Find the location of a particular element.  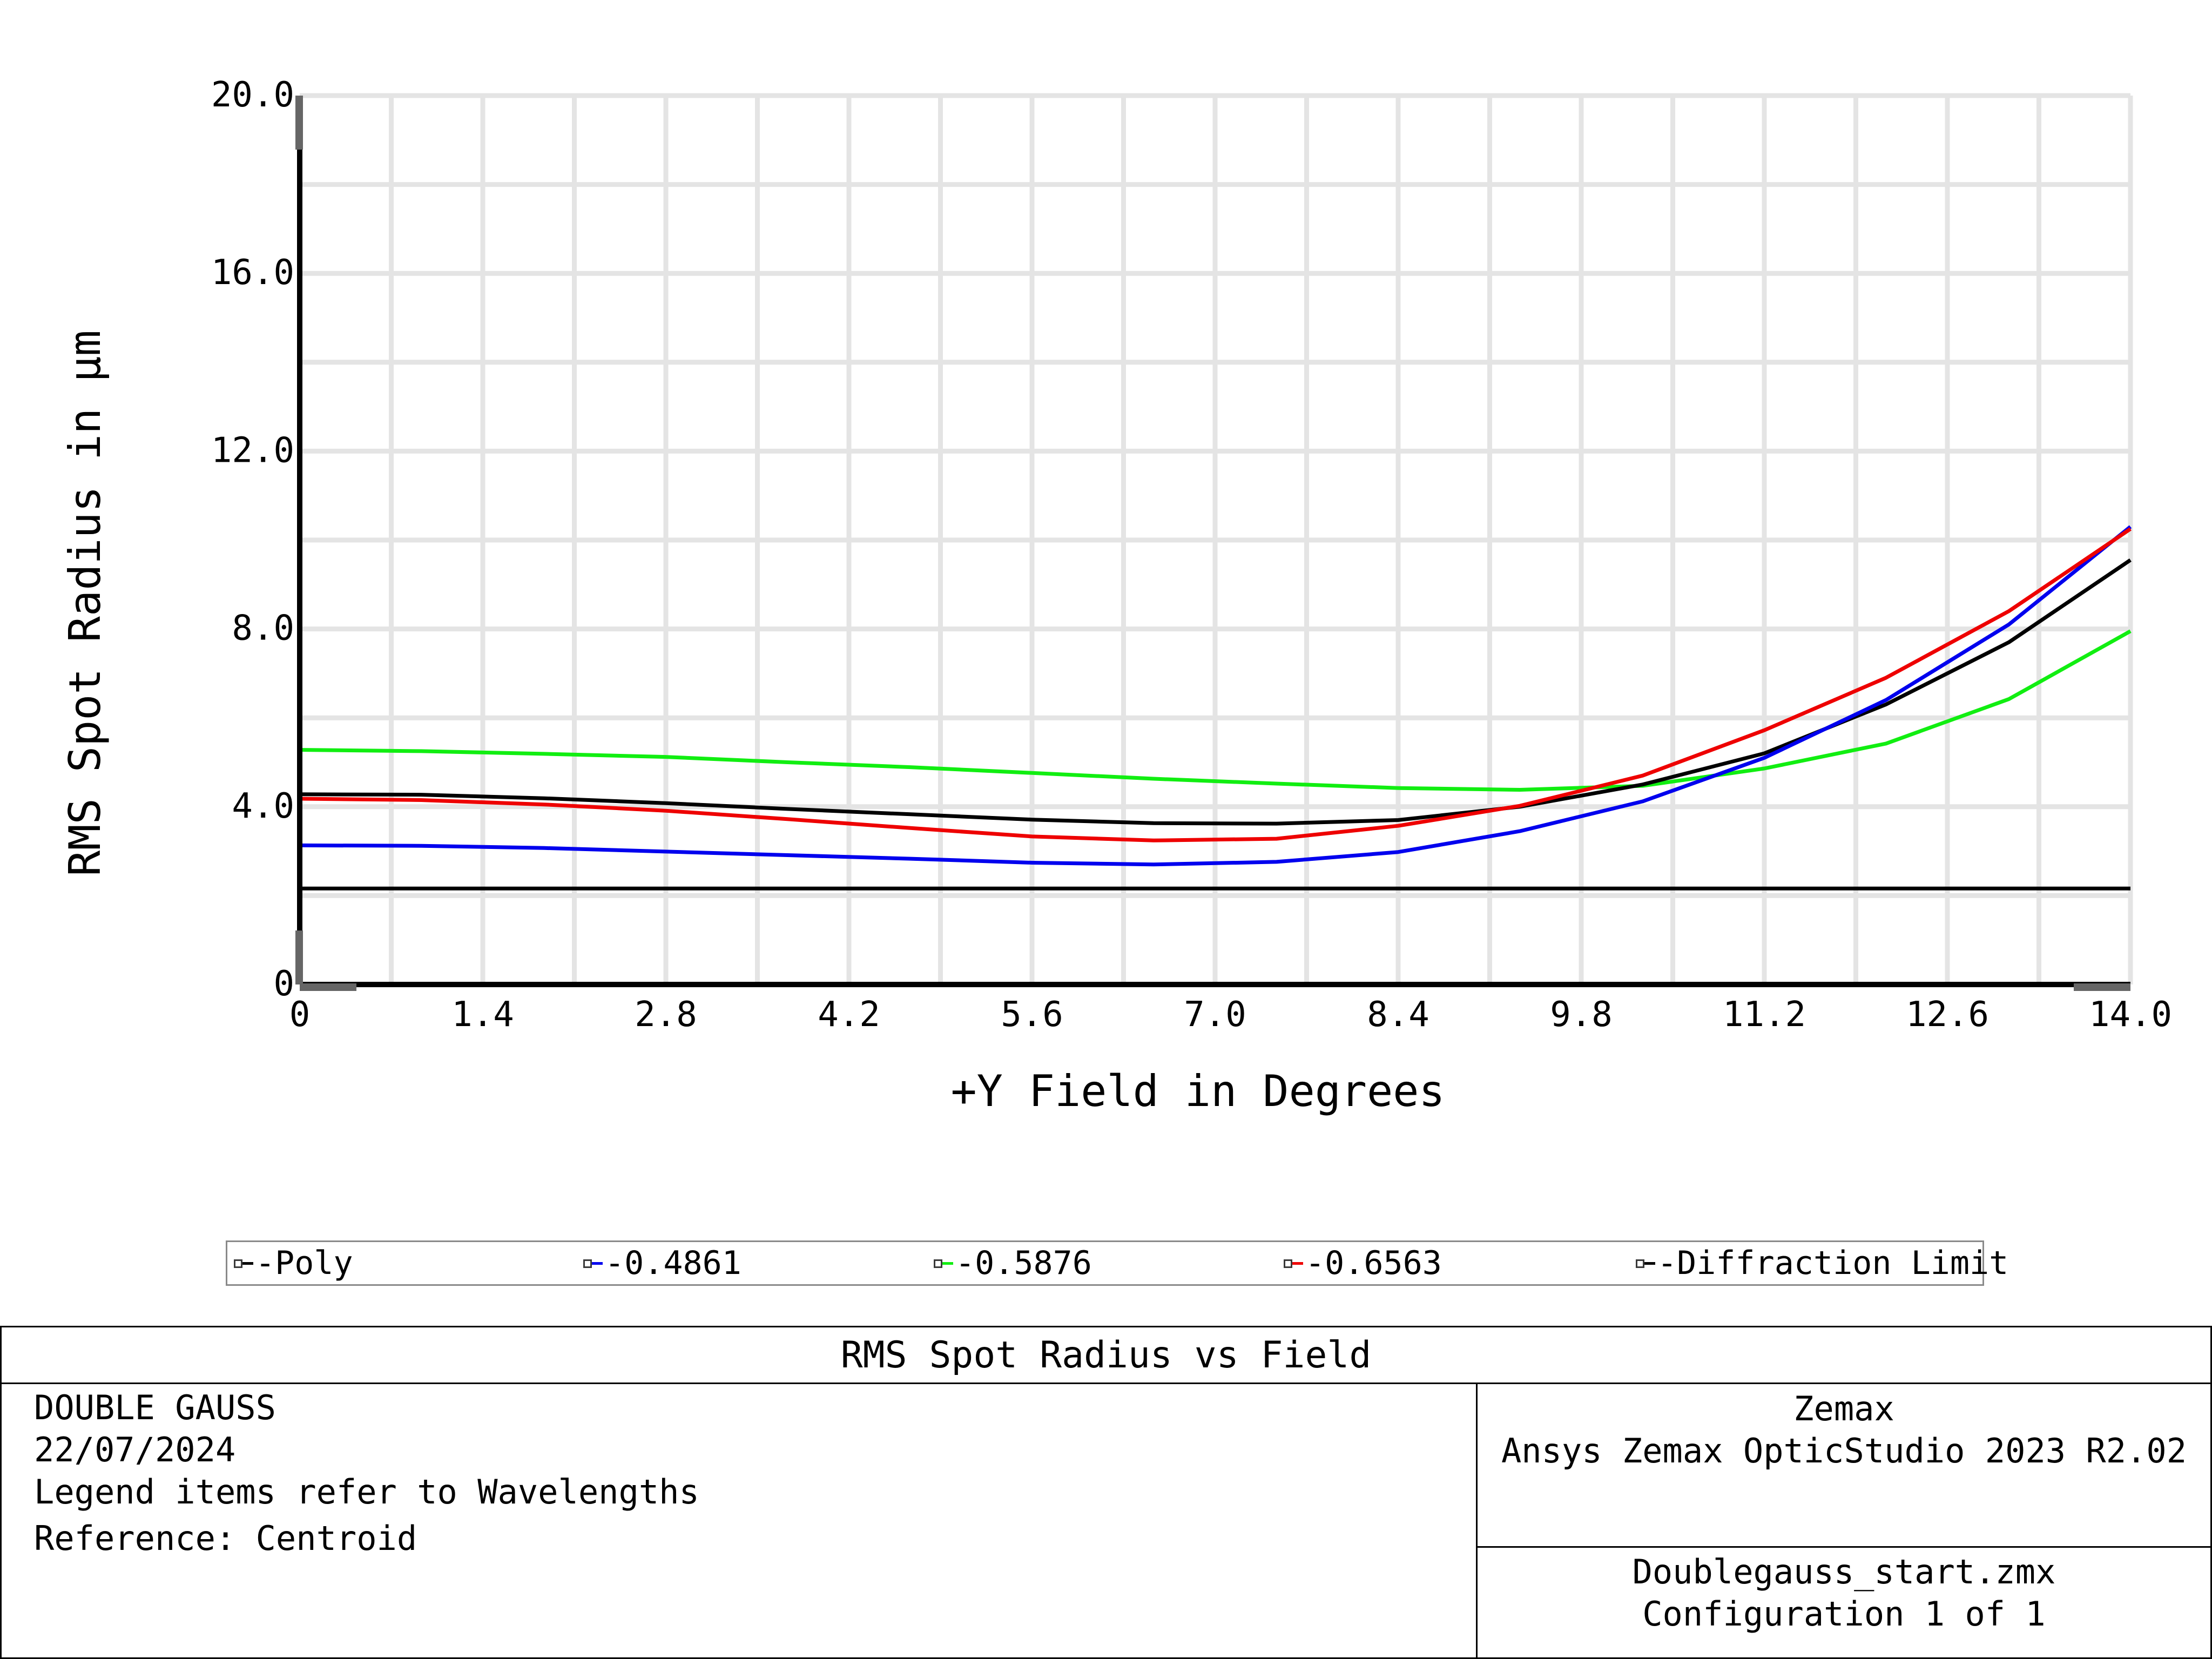

legend-item-diffraction-limit: -Diffraction Limit is located at coordinates (1821, 1263).